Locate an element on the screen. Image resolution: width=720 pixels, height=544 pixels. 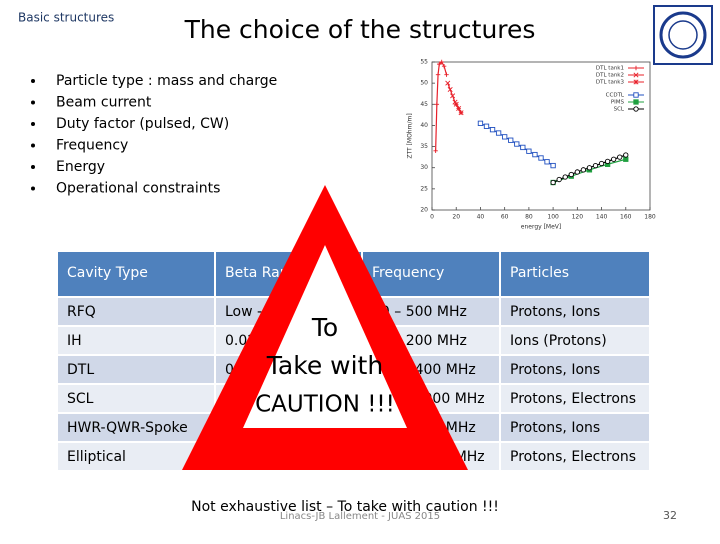
x-tick-label: 0 is located at coordinates (432, 217).